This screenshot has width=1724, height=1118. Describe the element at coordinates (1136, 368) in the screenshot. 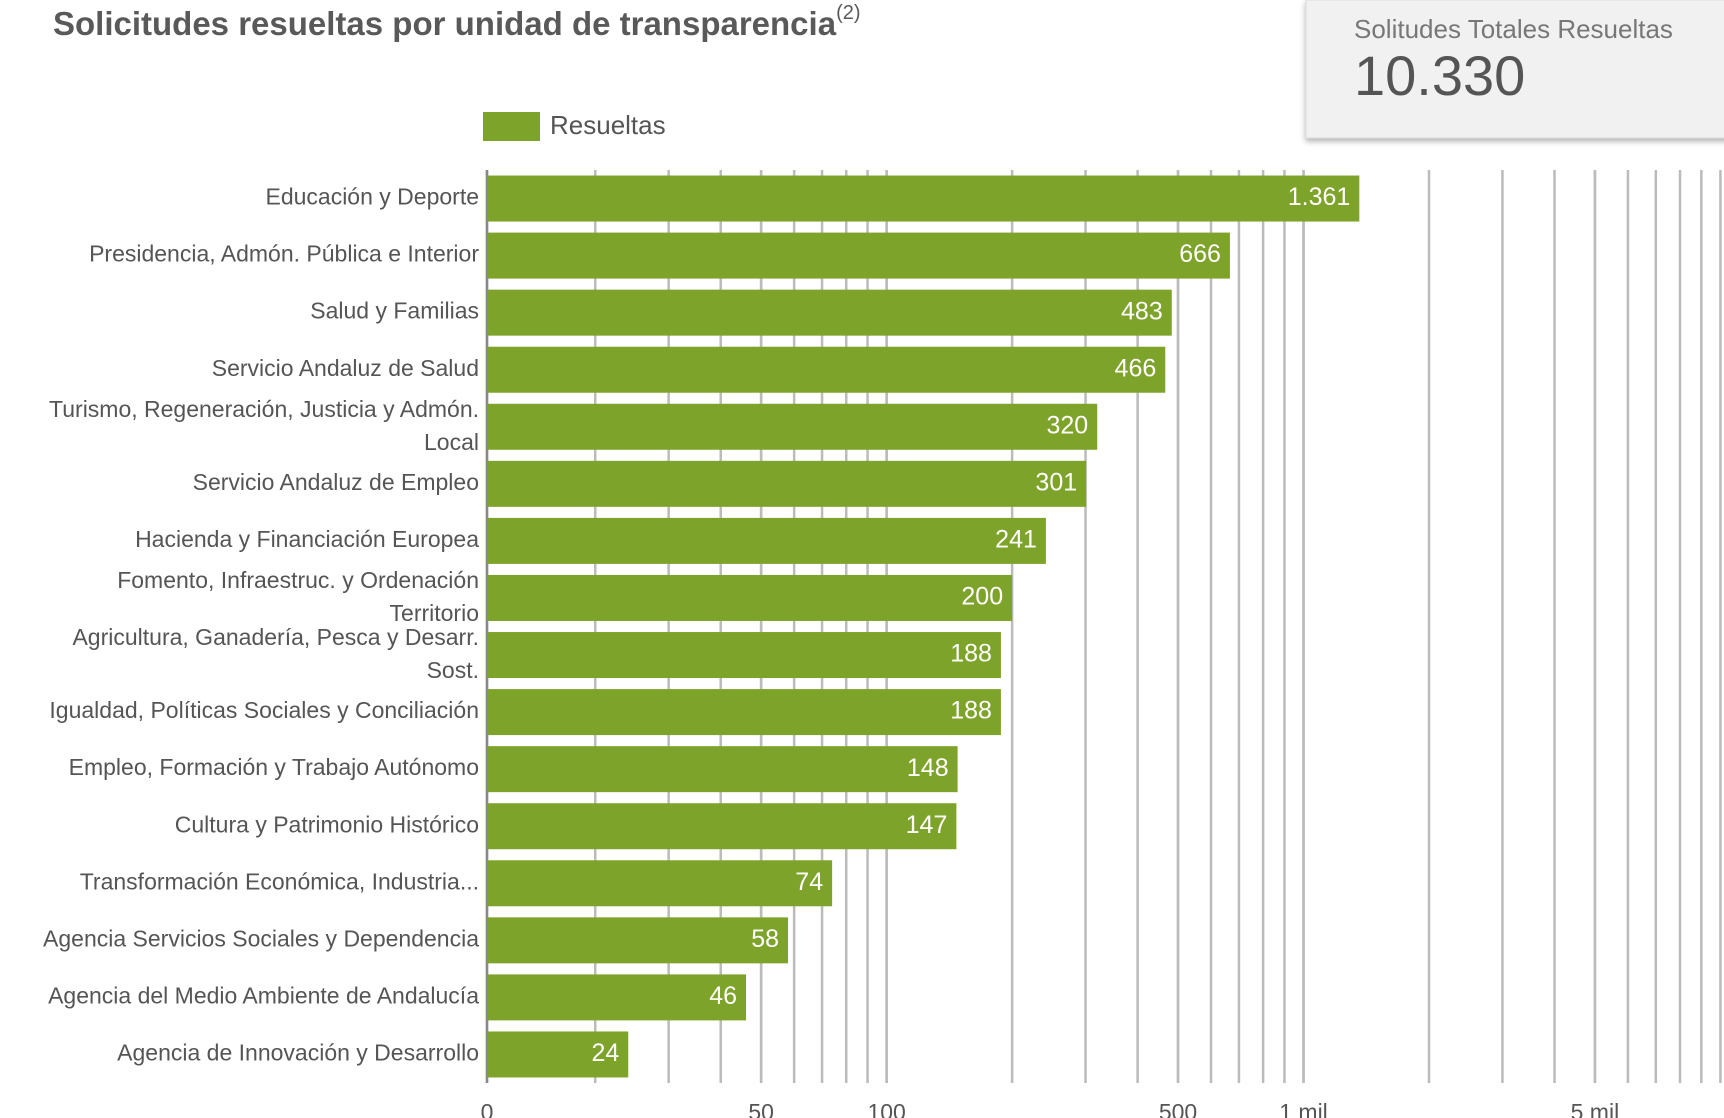

I see `data-label: 466` at that location.